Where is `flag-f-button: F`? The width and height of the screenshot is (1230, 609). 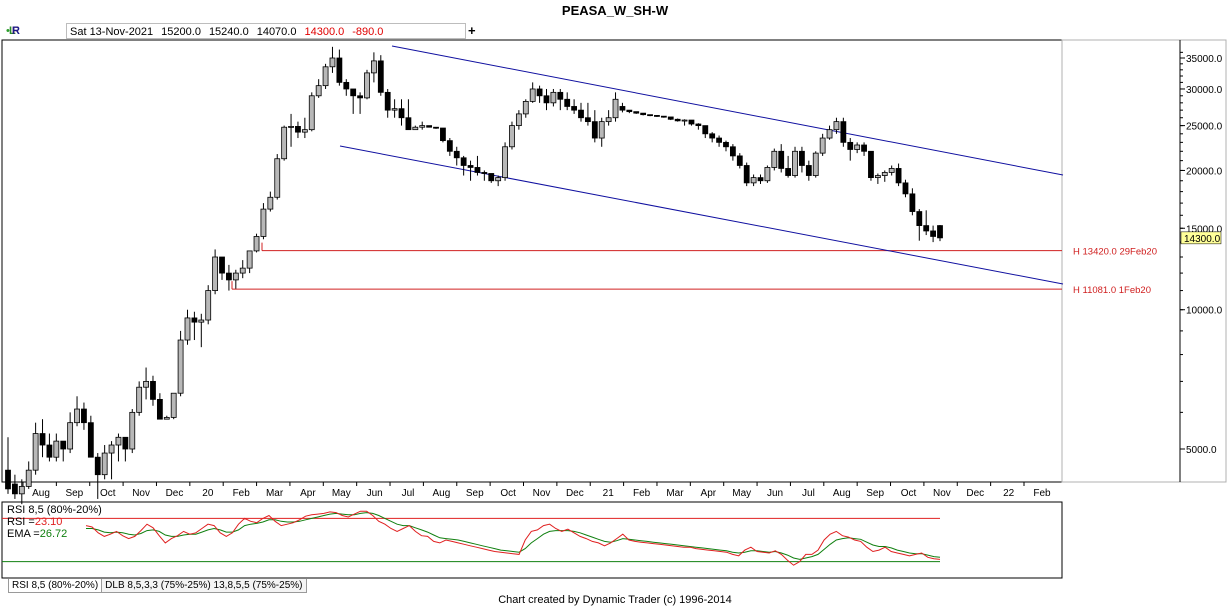 flag-f-button: F is located at coordinates (15, 31).